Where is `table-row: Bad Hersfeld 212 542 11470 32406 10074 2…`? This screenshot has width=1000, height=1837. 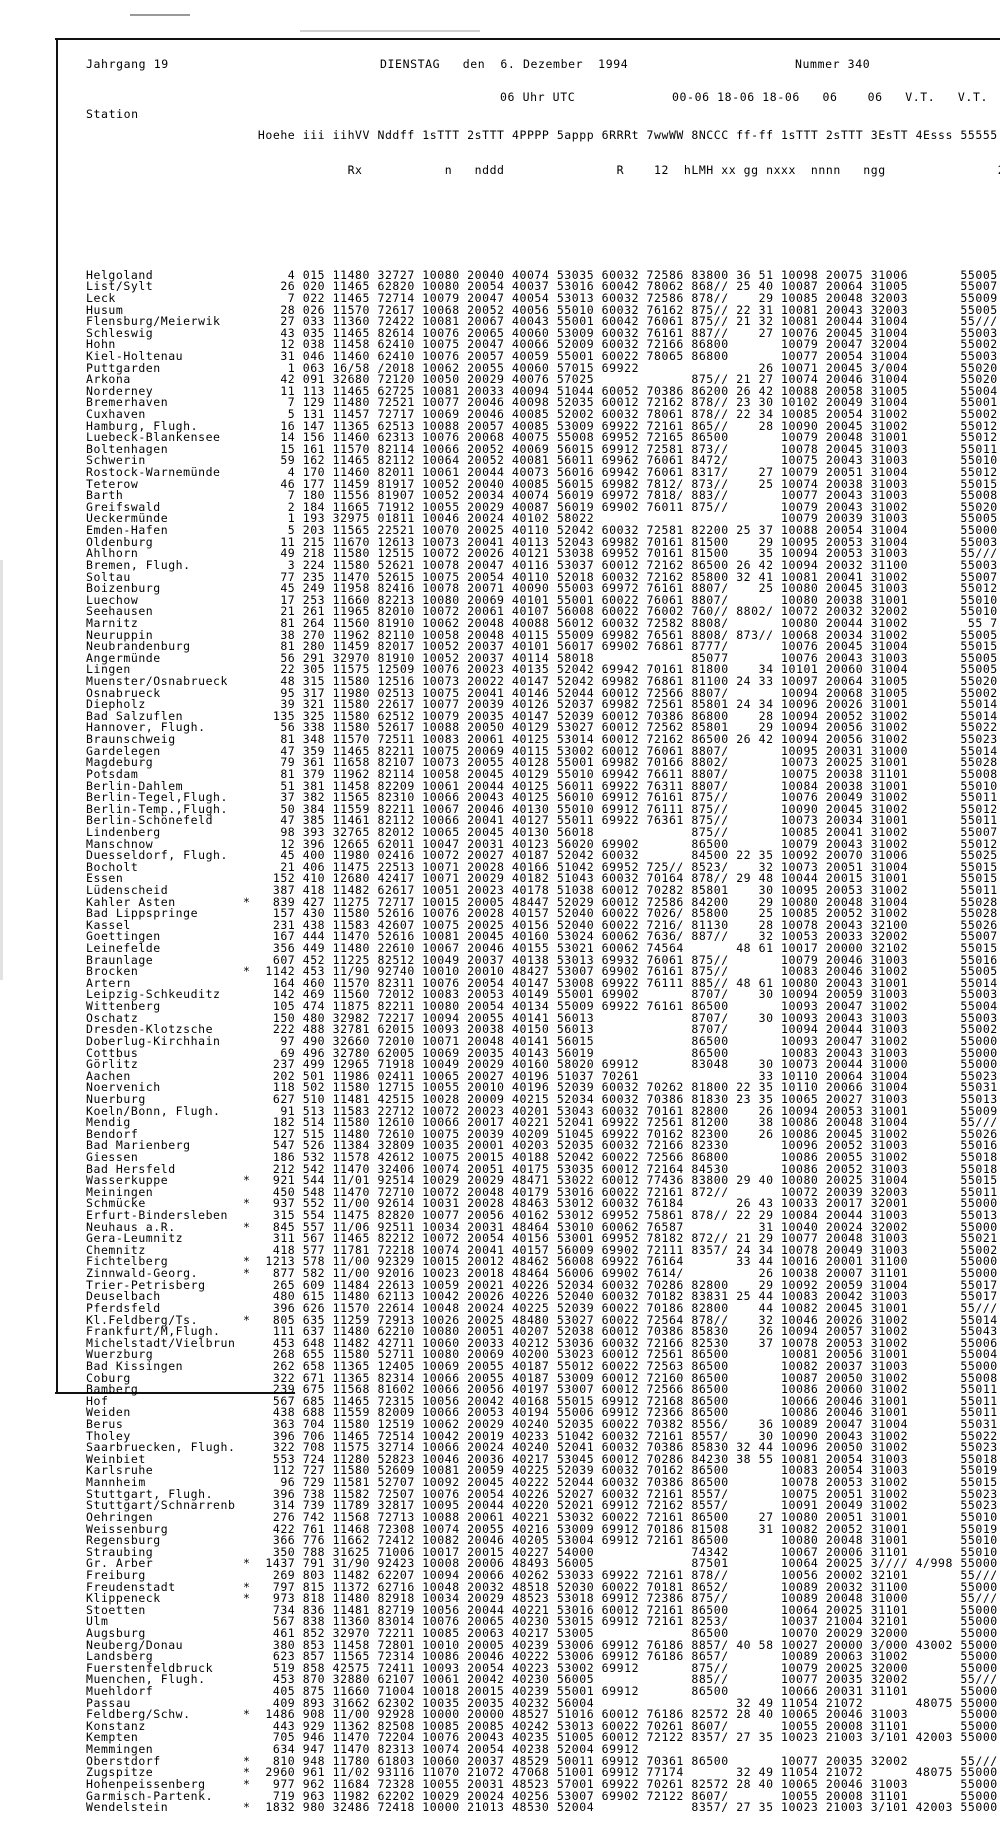 table-row: Bad Hersfeld 212 542 11470 32406 10074 2… is located at coordinates (543, 1168).